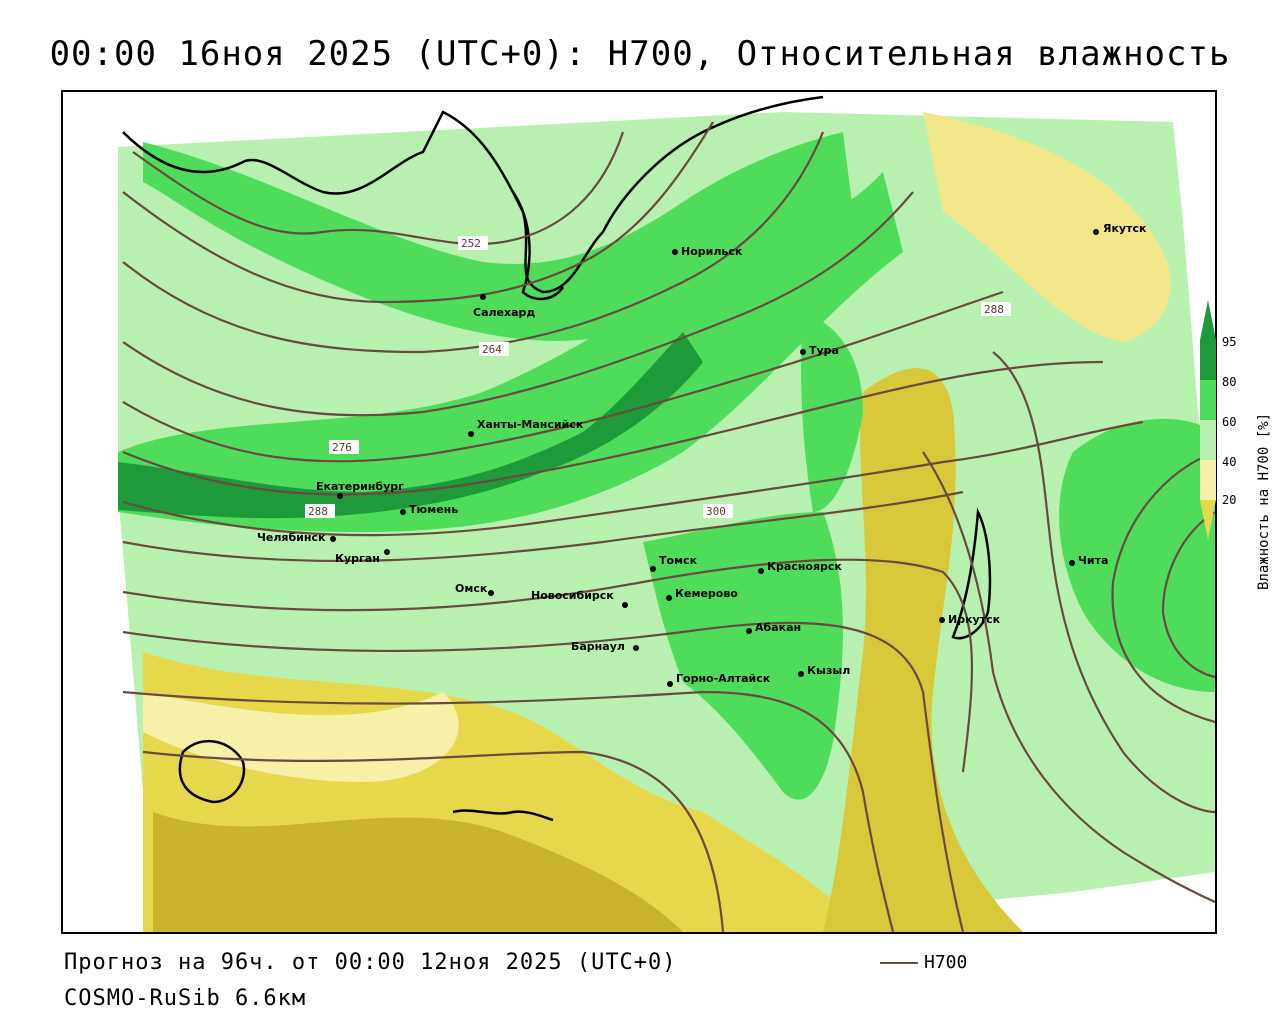  I want to click on city-label-chelyabinsk: Челябинск, so click(291, 537).